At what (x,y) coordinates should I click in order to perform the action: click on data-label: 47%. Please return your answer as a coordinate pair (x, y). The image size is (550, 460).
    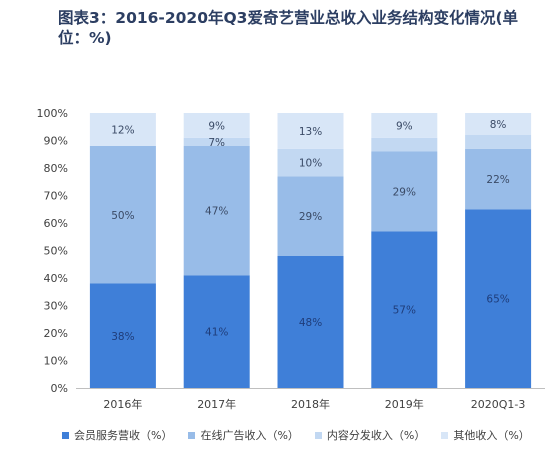
    Looking at the image, I should click on (216, 212).